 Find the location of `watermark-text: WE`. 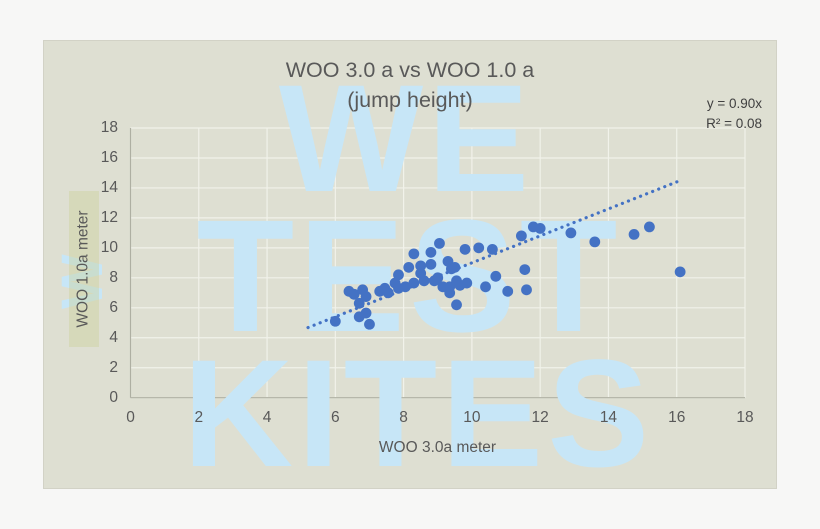

watermark-text: WE is located at coordinates (406, 138).